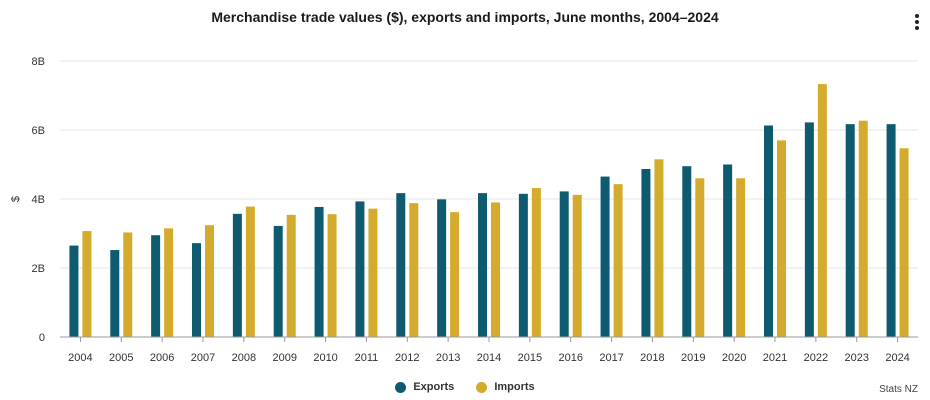 The image size is (930, 400). I want to click on bar-imports-2019, so click(700, 257).